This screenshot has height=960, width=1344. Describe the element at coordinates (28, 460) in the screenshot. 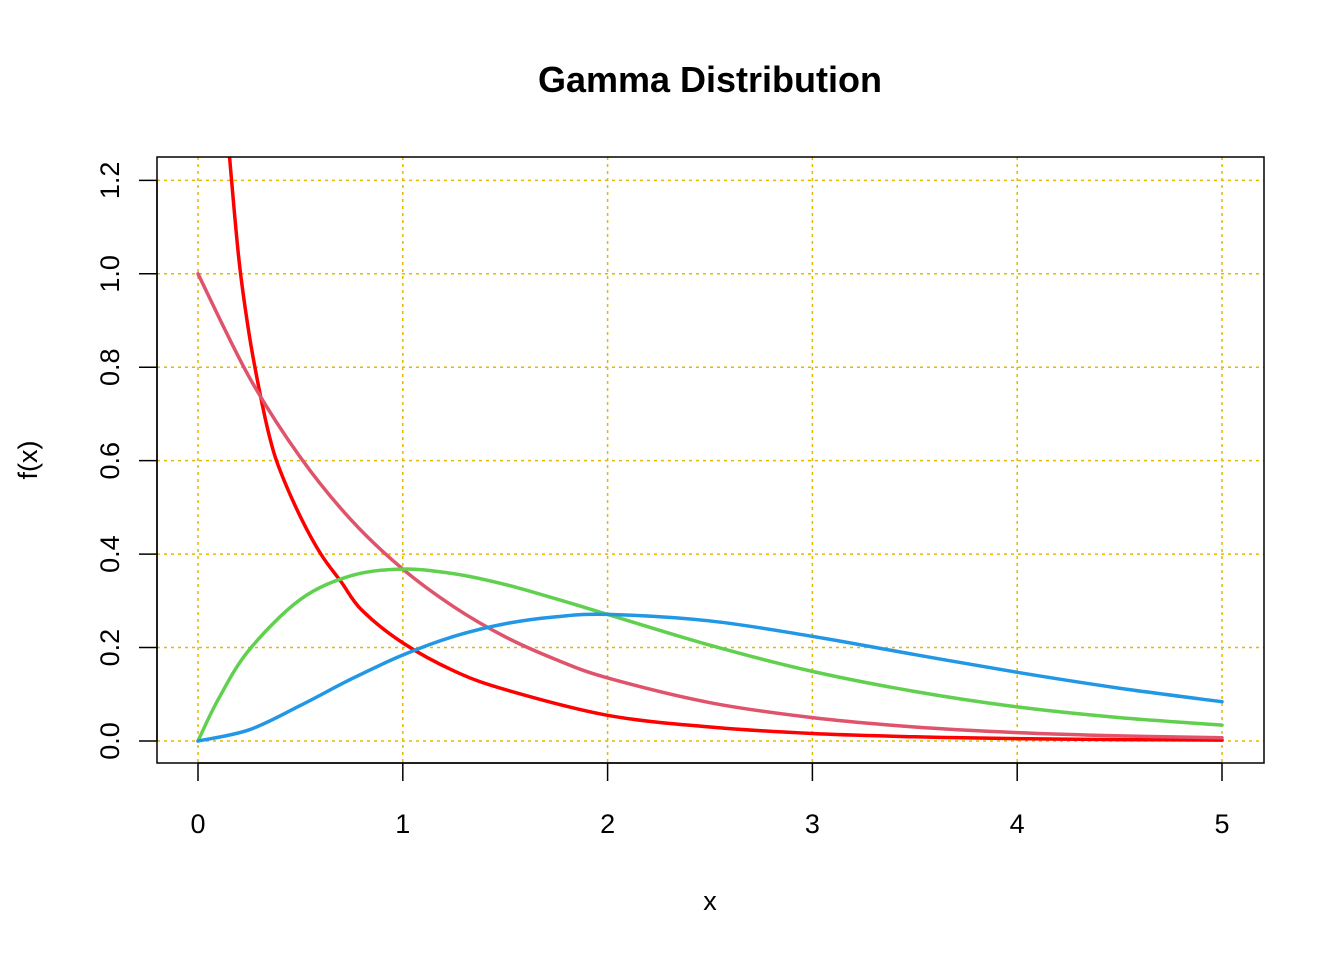

I see `y-axis-label: f(x)` at that location.